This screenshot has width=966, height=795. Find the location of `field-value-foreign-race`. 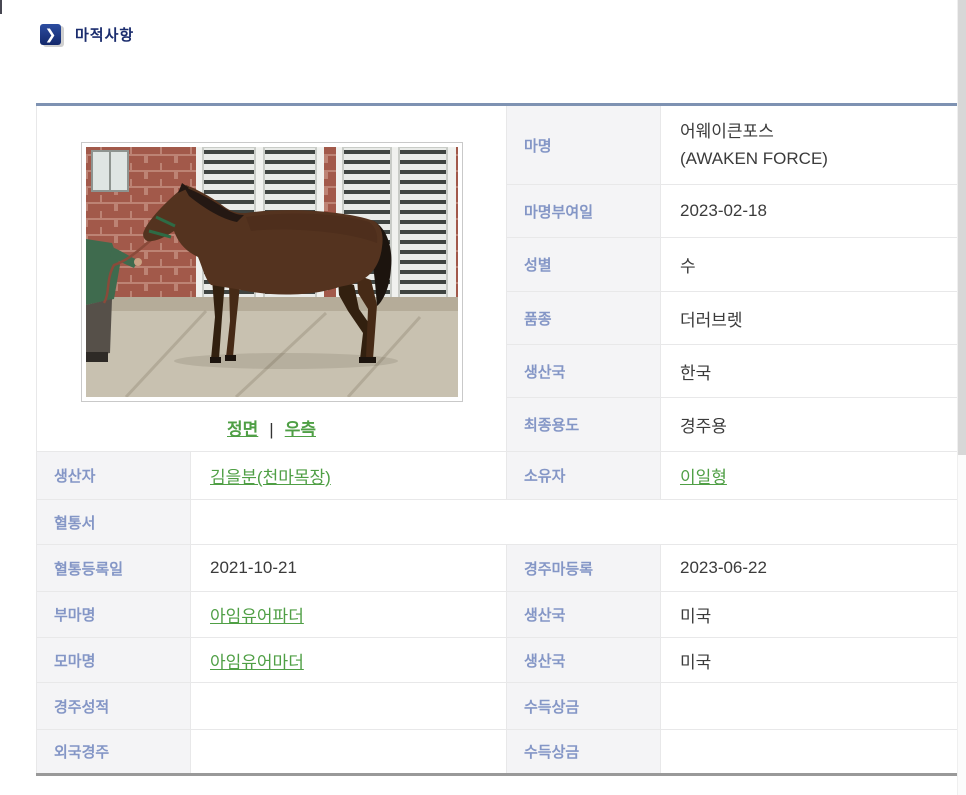

field-value-foreign-race is located at coordinates (348, 752).